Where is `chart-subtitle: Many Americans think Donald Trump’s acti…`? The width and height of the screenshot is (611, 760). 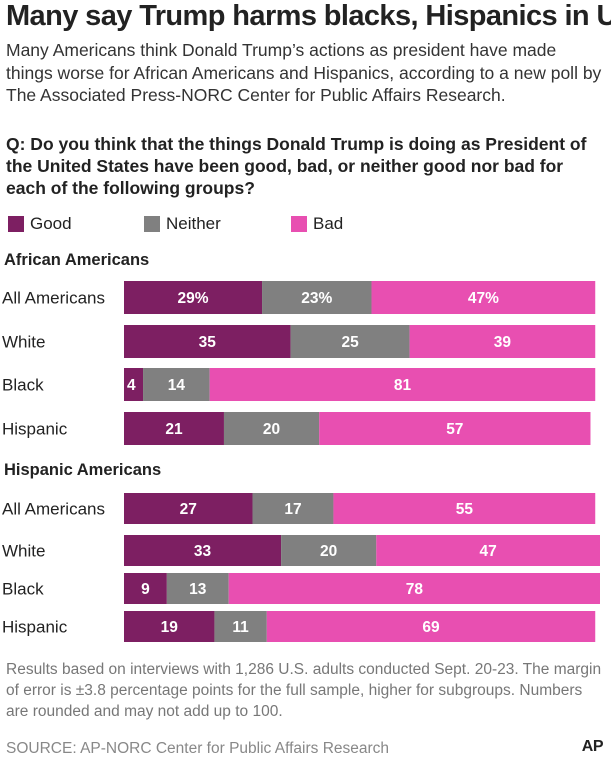
chart-subtitle: Many Americans think Donald Trump’s acti… is located at coordinates (304, 72).